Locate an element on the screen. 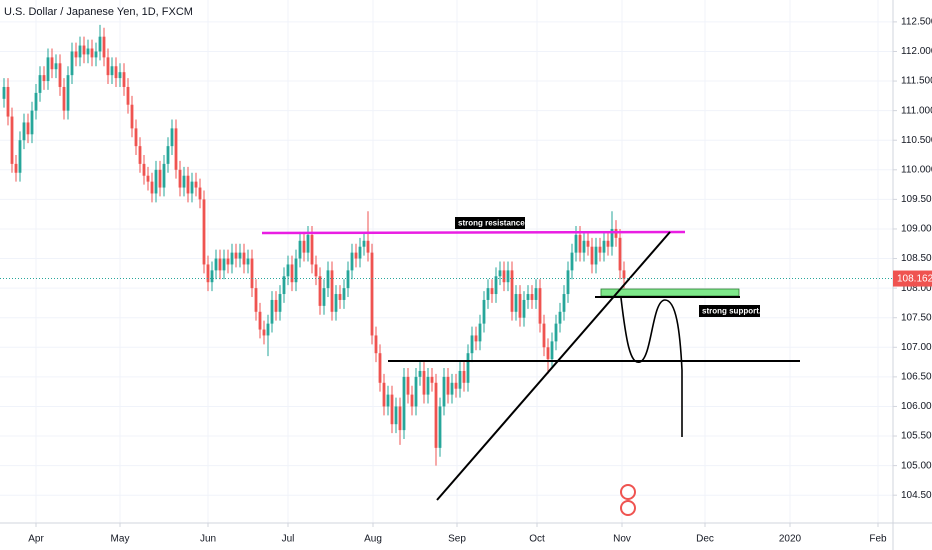  y-tick-label: 110.500 is located at coordinates (916, 140).